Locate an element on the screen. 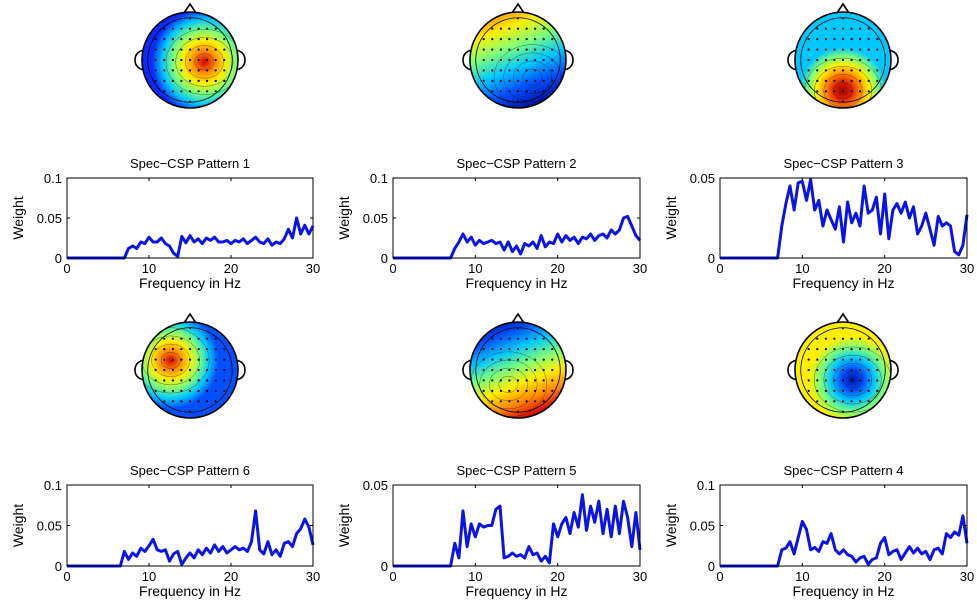 The height and width of the screenshot is (603, 977). scalp-map is located at coordinates (518, 57).